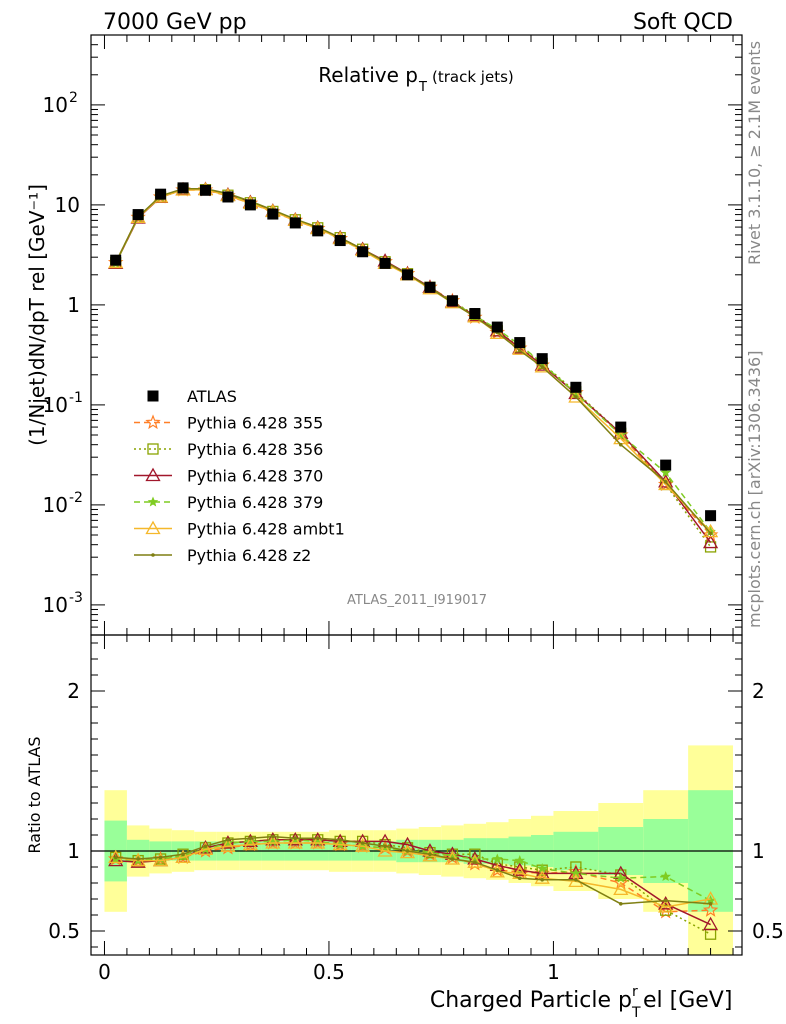  What do you see at coordinates (104, 972) in the screenshot?
I see `x-tick-label: 0` at bounding box center [104, 972].